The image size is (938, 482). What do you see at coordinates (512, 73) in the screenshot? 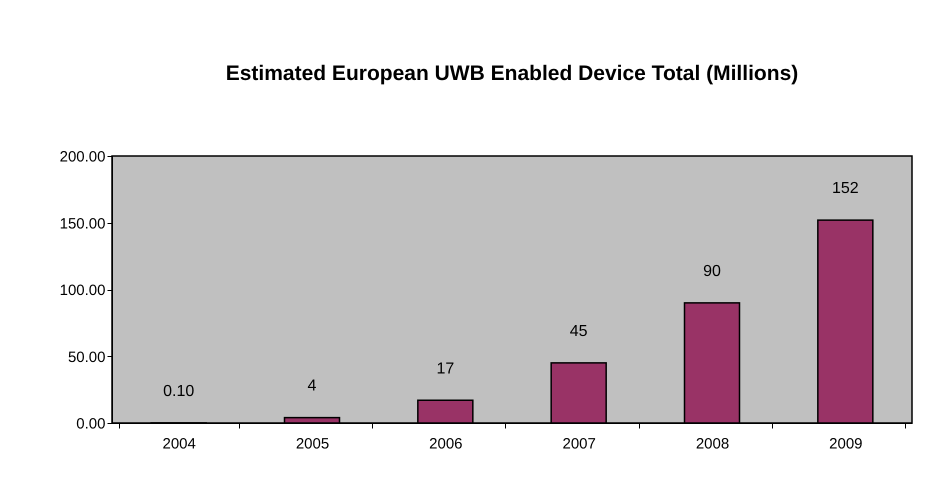
I see `chart-title: Estimated European UWB Enabled Device Total (Millions)` at bounding box center [512, 73].